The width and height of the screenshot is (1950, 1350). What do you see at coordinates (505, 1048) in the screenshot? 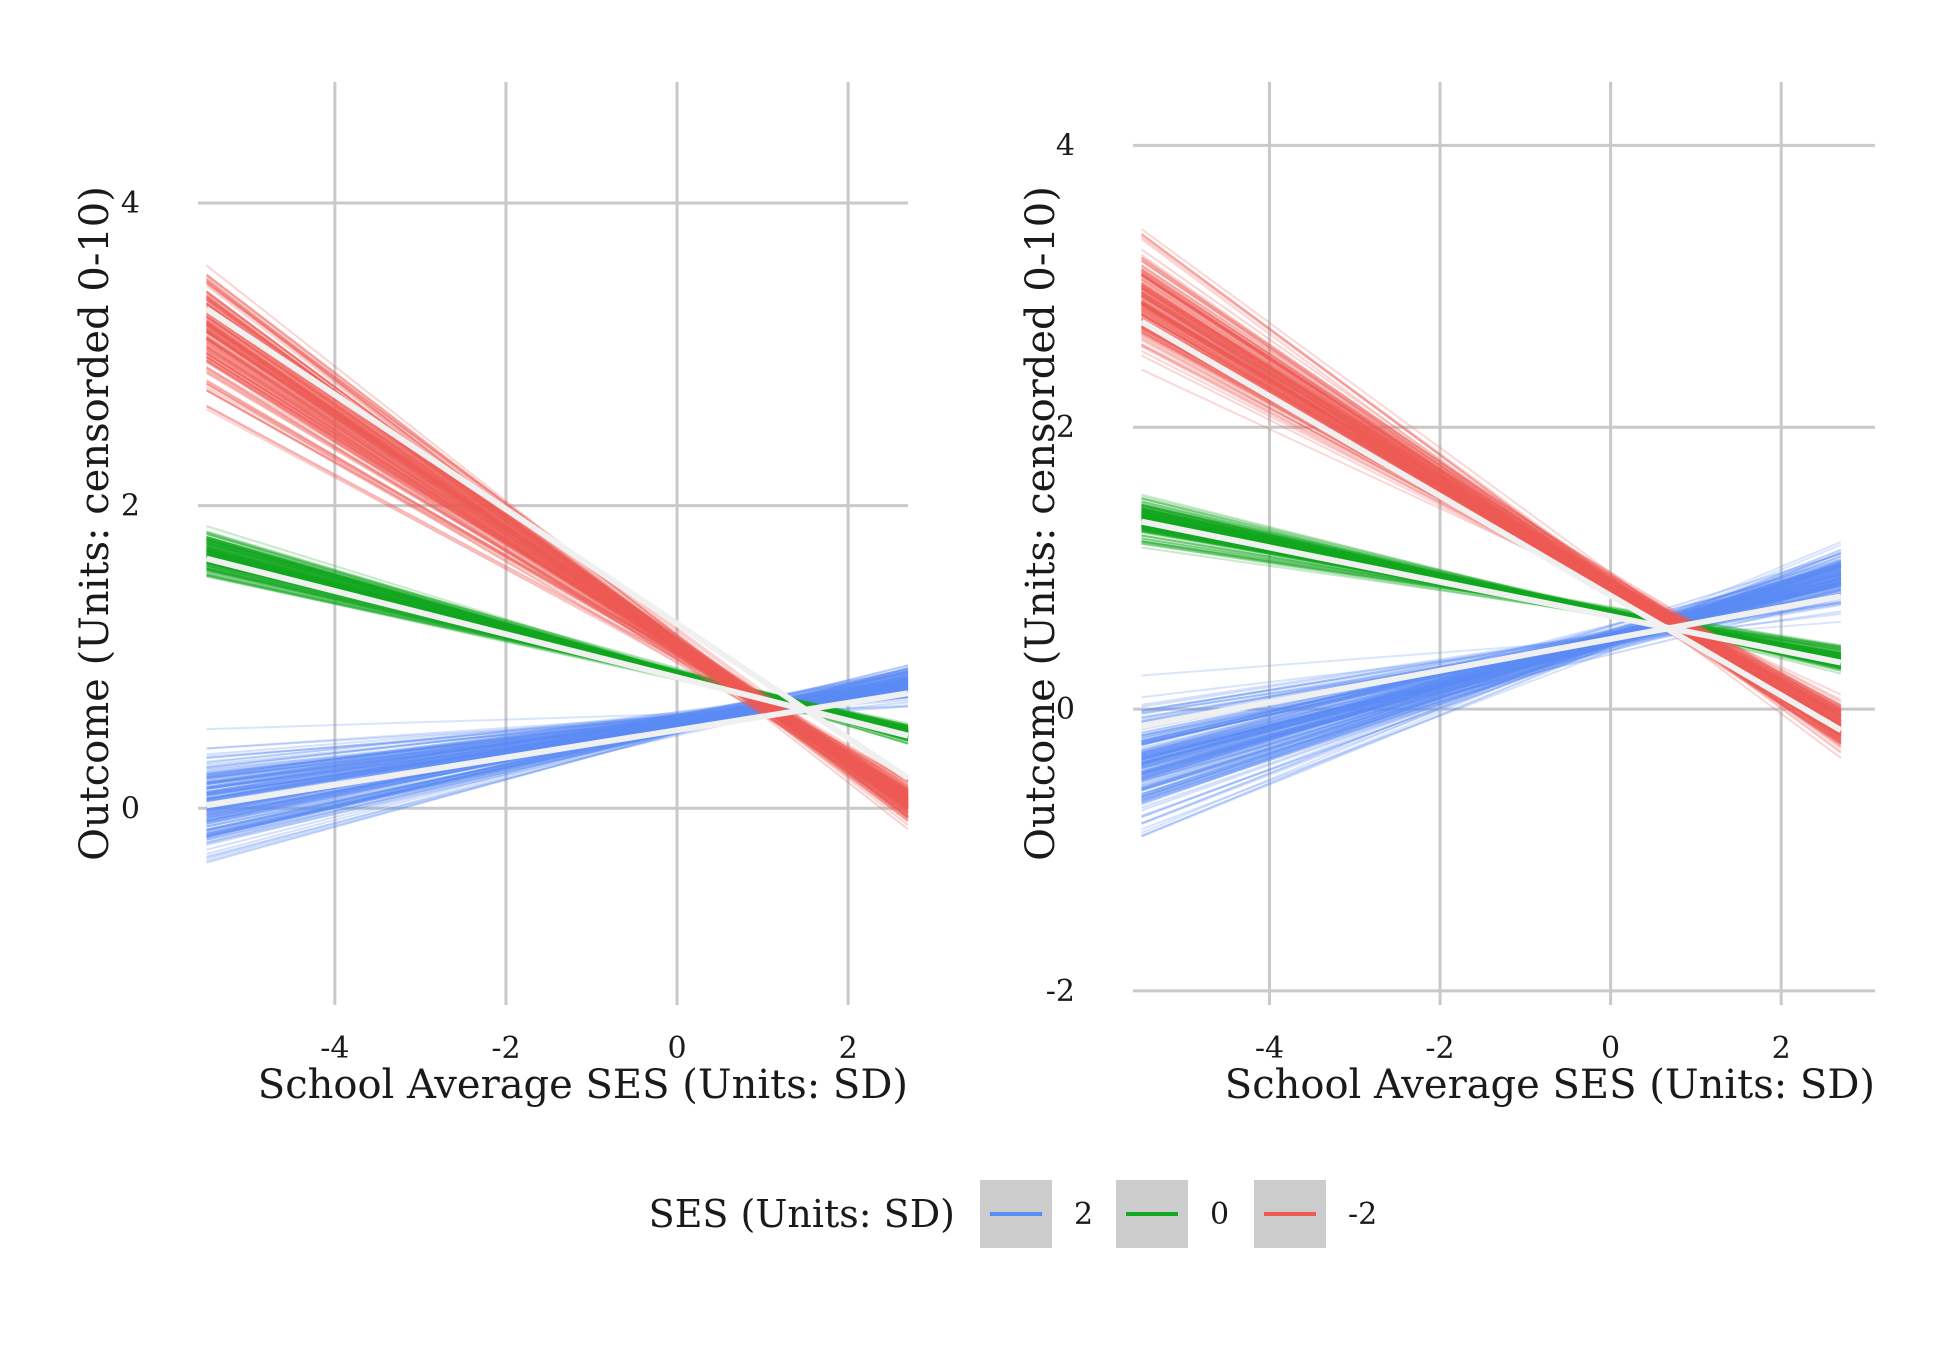
I see `x-tick-label: -2` at bounding box center [505, 1048].